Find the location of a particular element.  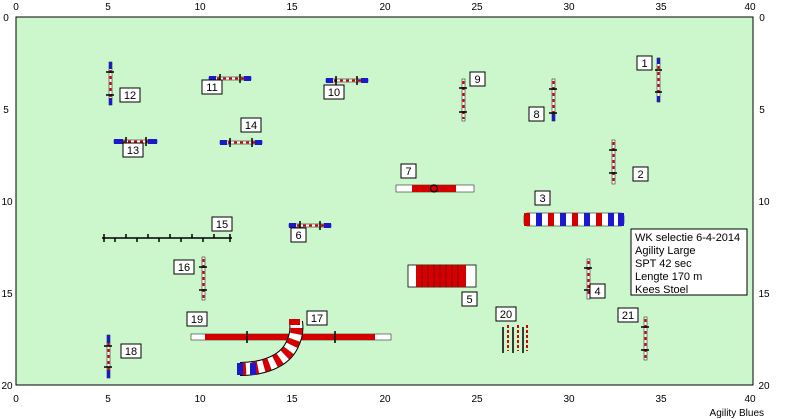

label-14: 14 is located at coordinates (251, 125).